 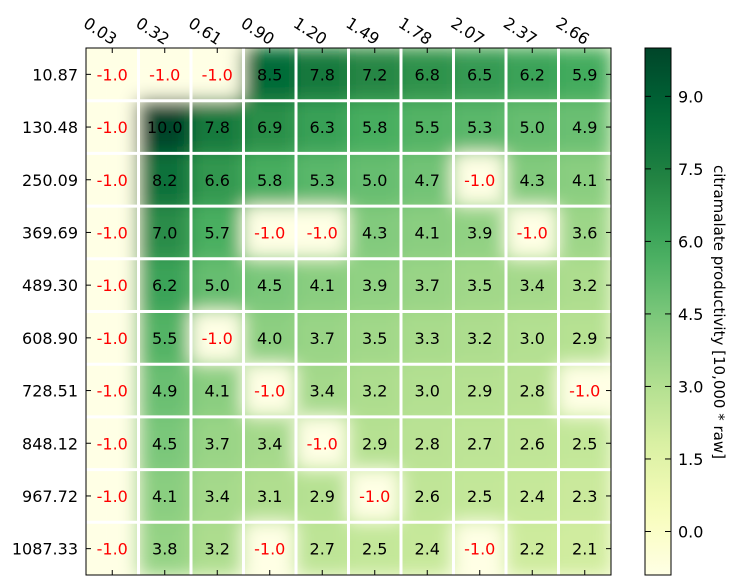 What do you see at coordinates (374, 338) in the screenshot?
I see `cell-value-label: 3.5` at bounding box center [374, 338].